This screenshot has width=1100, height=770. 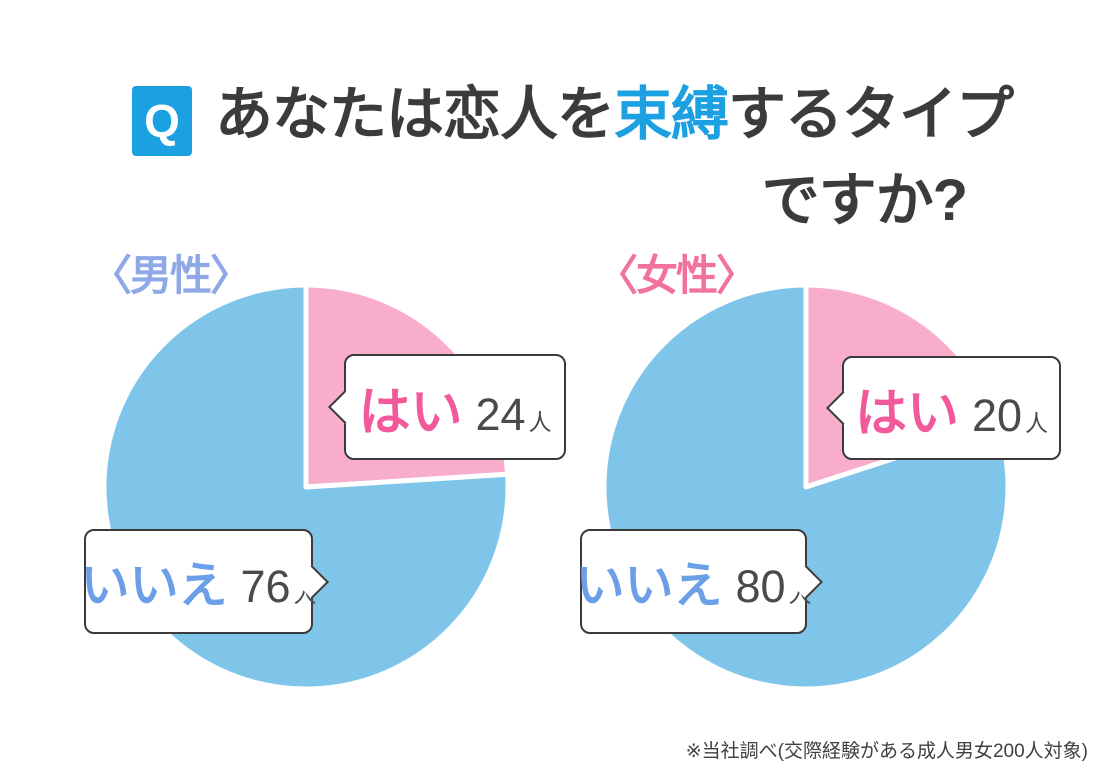 I want to click on callout-content: いいえ80人, so click(x=693, y=581).